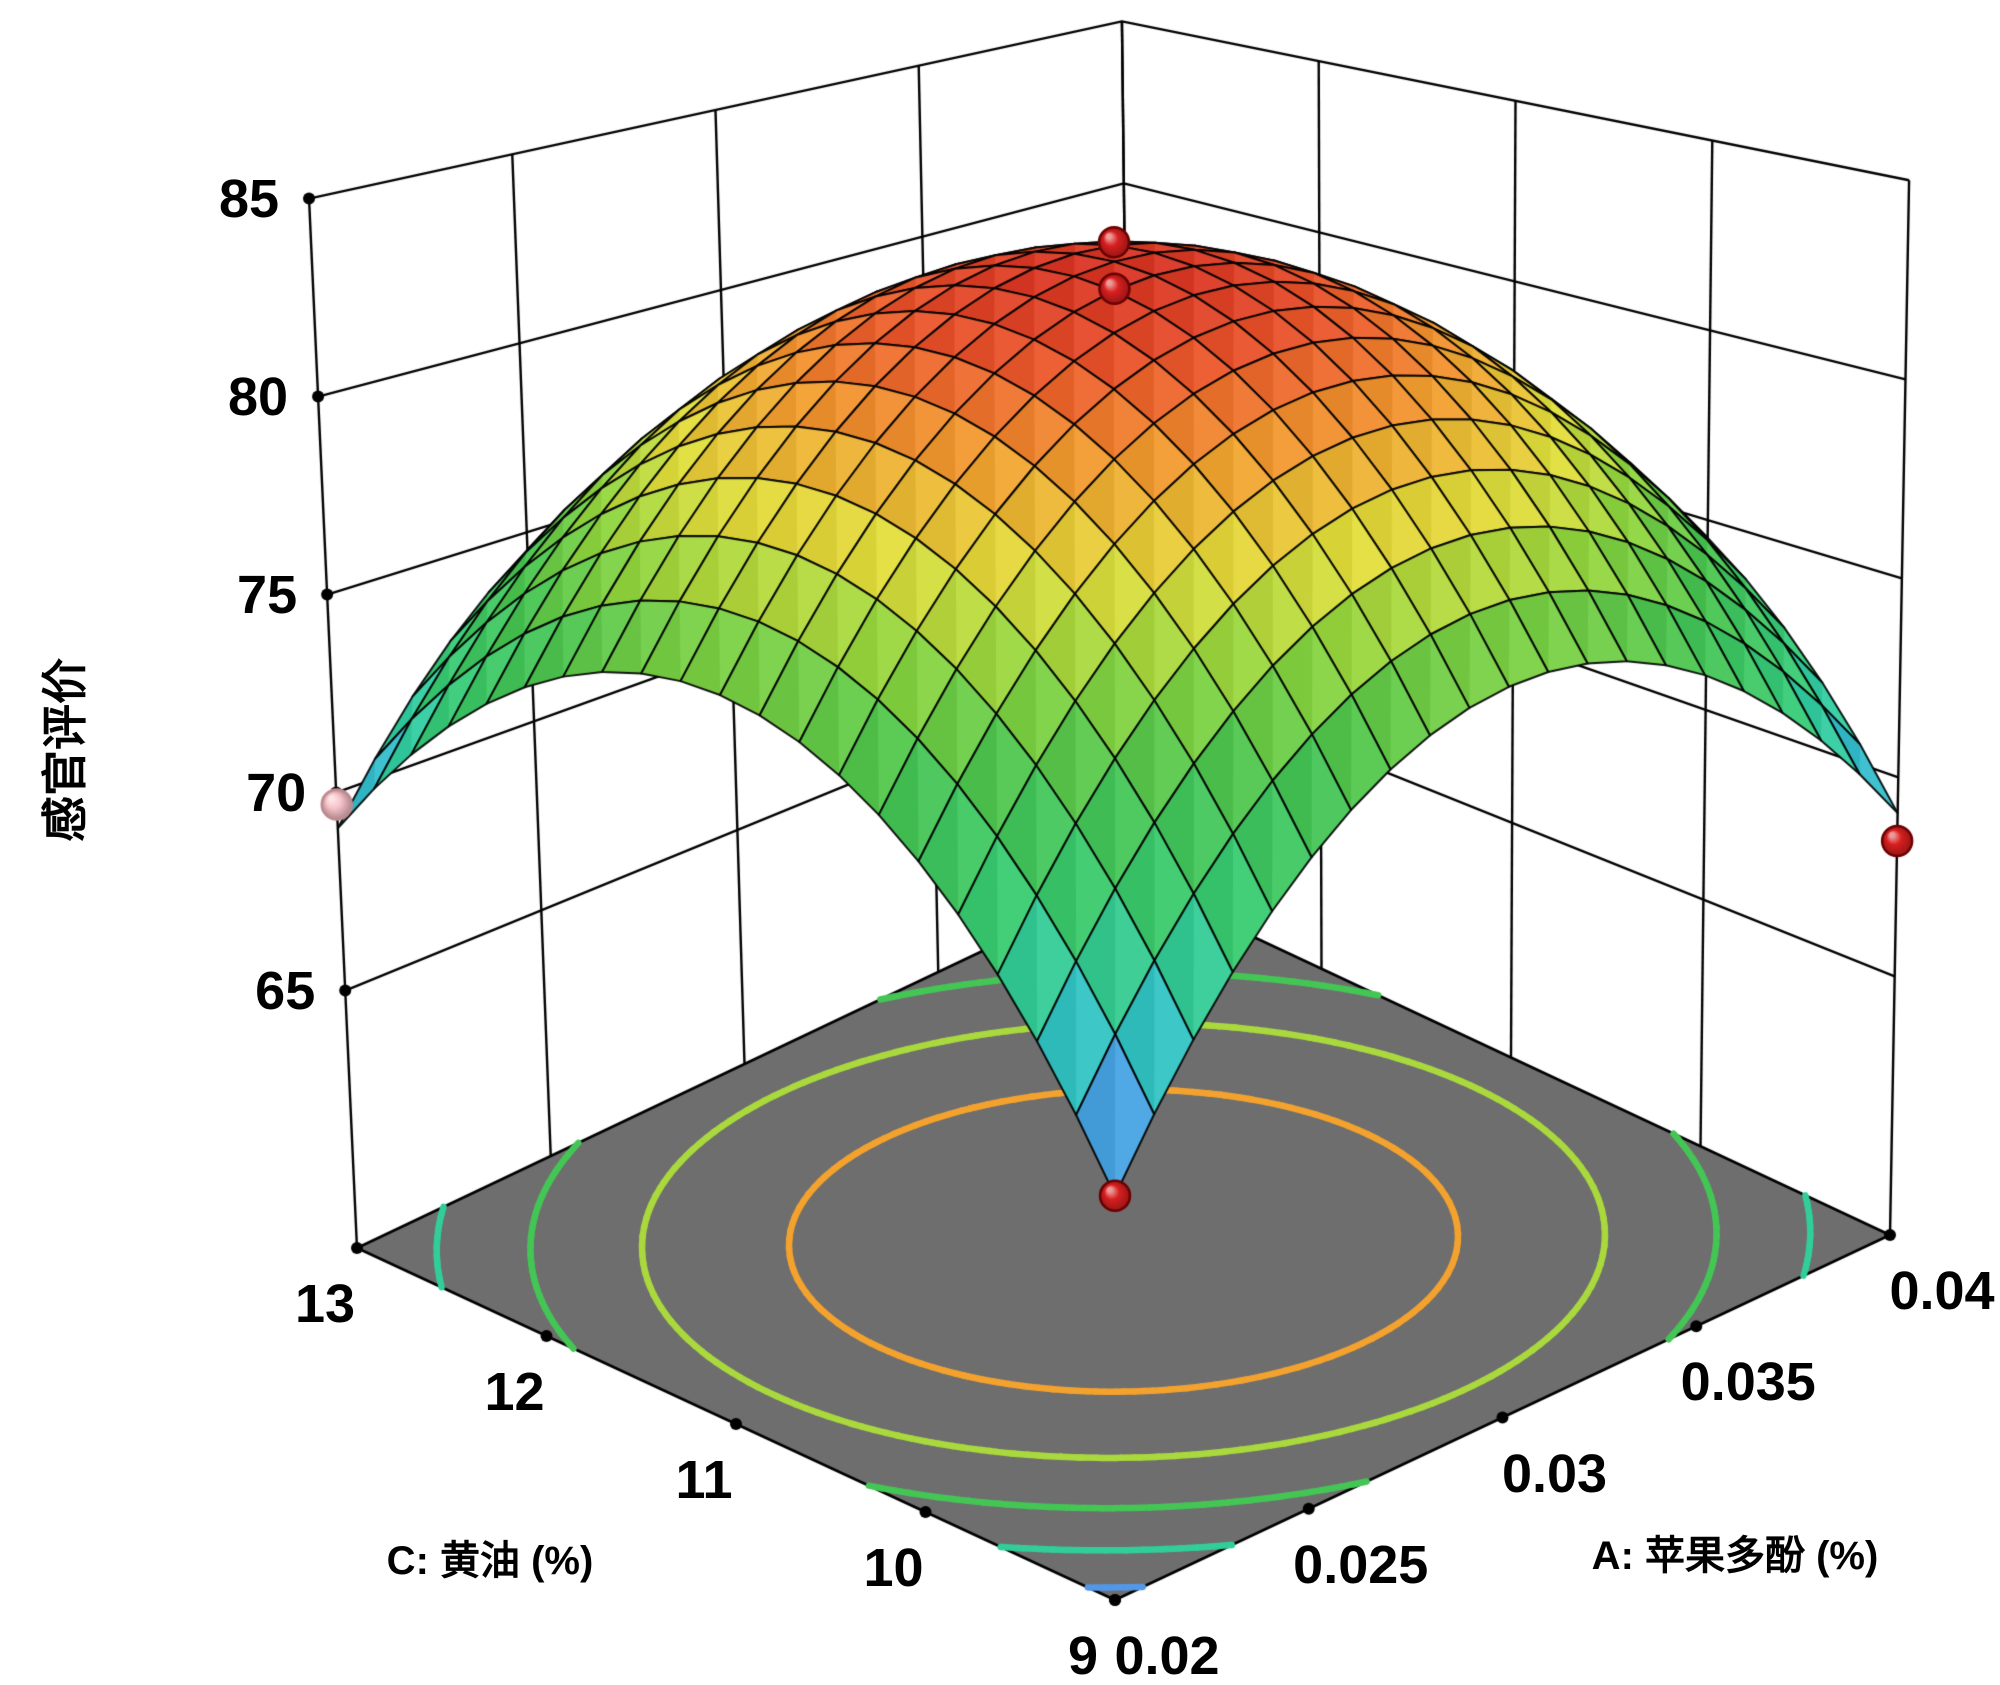  Describe the element at coordinates (514, 1392) in the screenshot. I see `y-tick-label: 12` at that location.